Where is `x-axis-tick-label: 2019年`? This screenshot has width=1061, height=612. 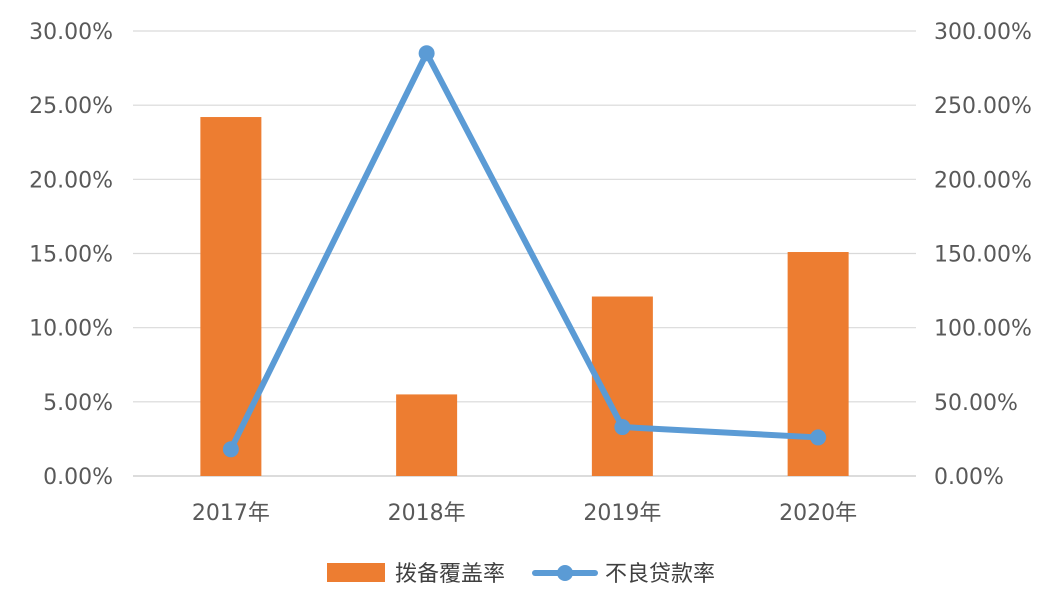 x-axis-tick-label: 2019年 is located at coordinates (622, 513).